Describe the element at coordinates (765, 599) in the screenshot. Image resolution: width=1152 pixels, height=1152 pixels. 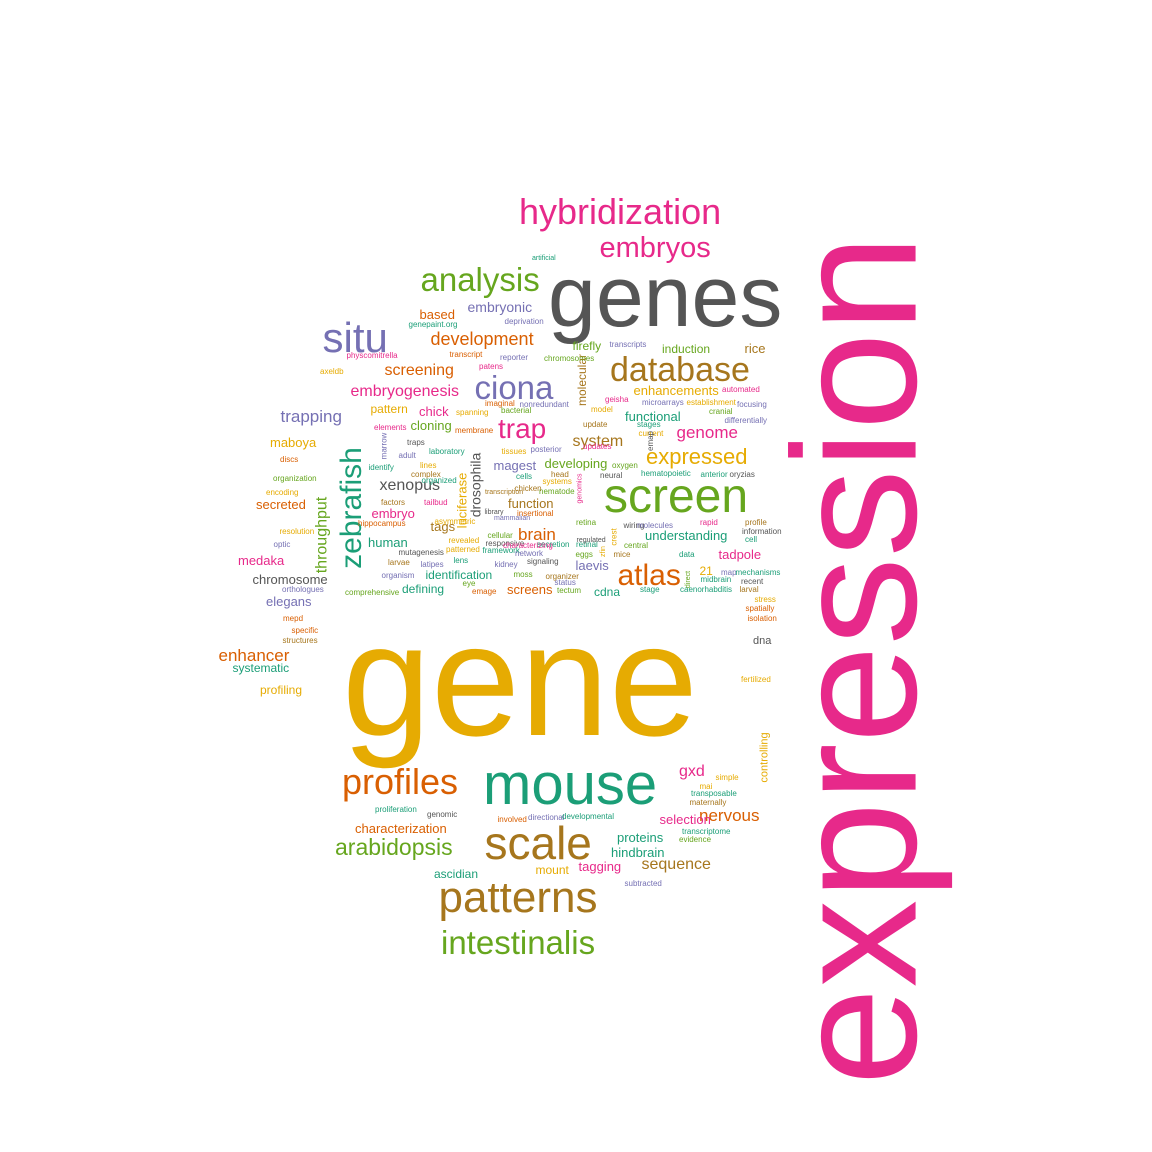
I see `word-stress: stress` at that location.